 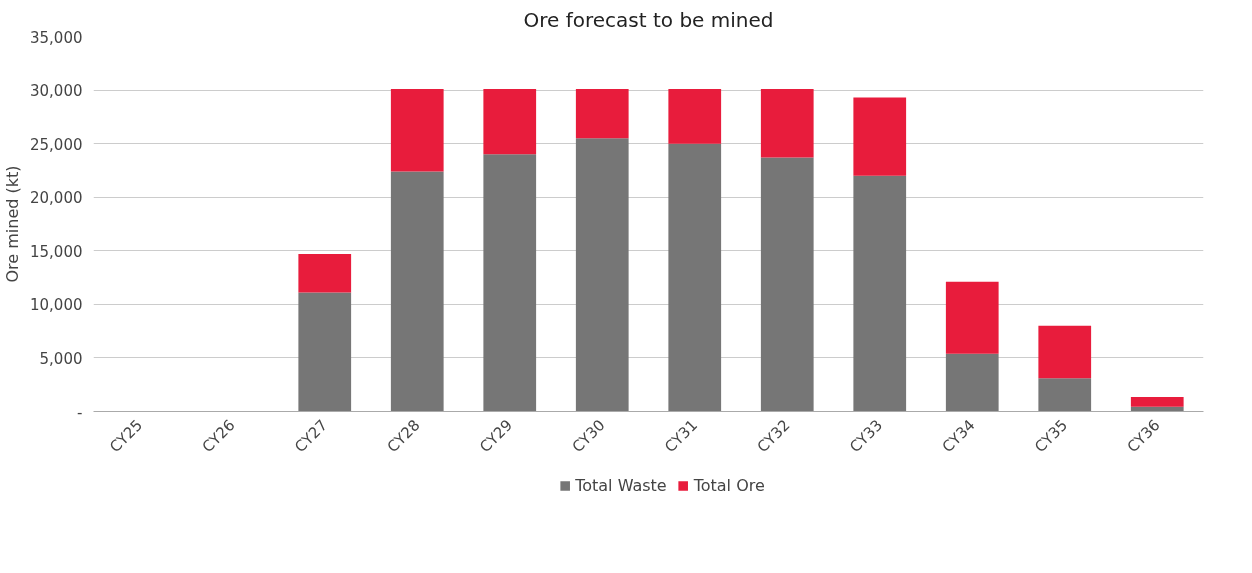 What do you see at coordinates (729, 485) in the screenshot?
I see `legend-label: Total Ore` at bounding box center [729, 485].